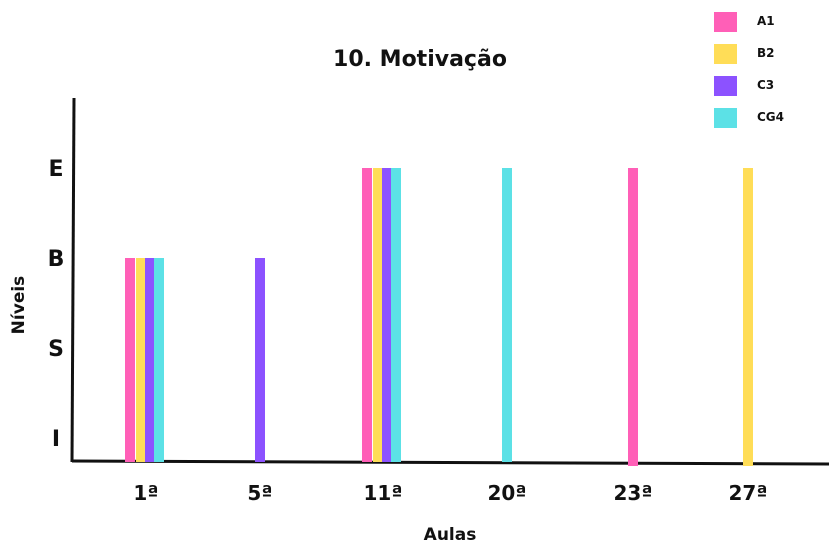 This screenshot has height=545, width=829. What do you see at coordinates (382, 493) in the screenshot?
I see `x-tick-label-3: 11ª` at bounding box center [382, 493].